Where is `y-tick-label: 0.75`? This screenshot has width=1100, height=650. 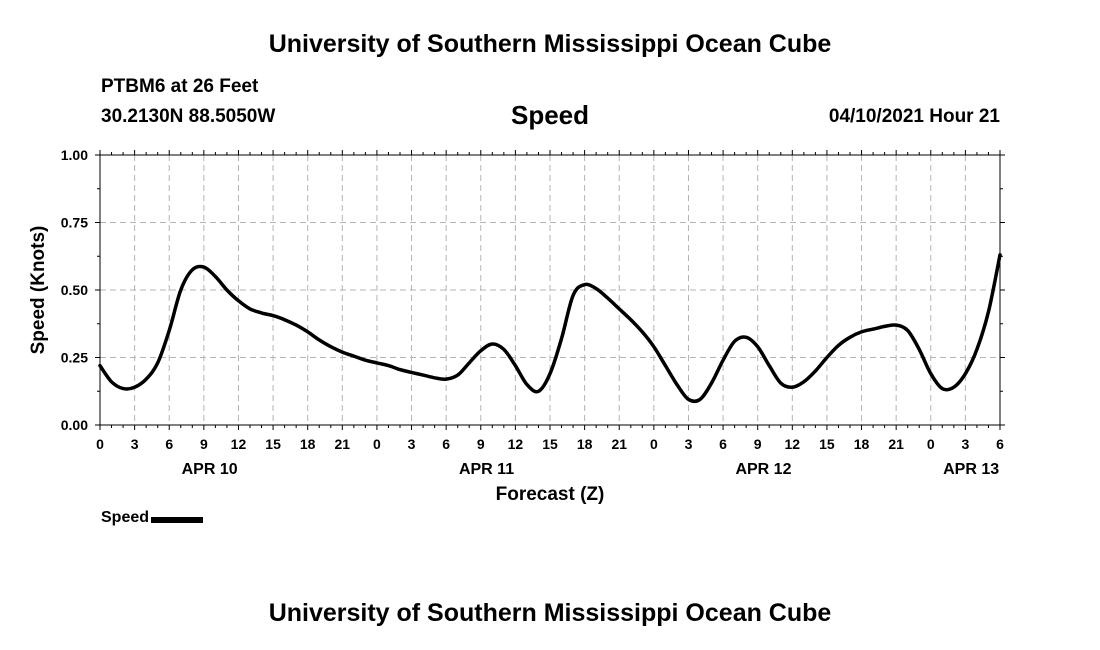 y-tick-label: 0.75 is located at coordinates (74, 223).